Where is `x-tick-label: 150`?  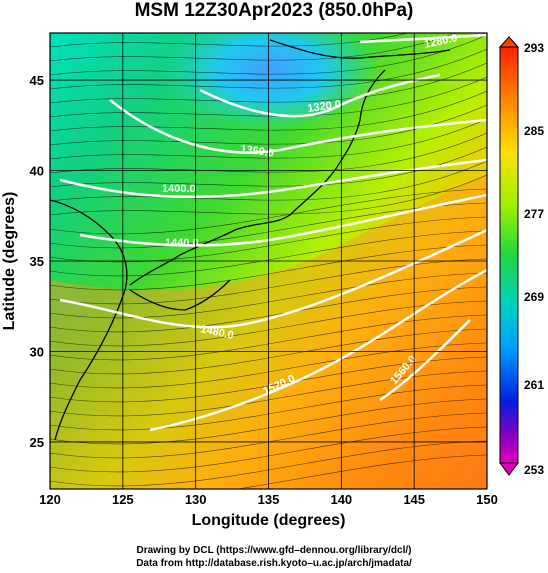 x-tick-label: 150 is located at coordinates (487, 499).